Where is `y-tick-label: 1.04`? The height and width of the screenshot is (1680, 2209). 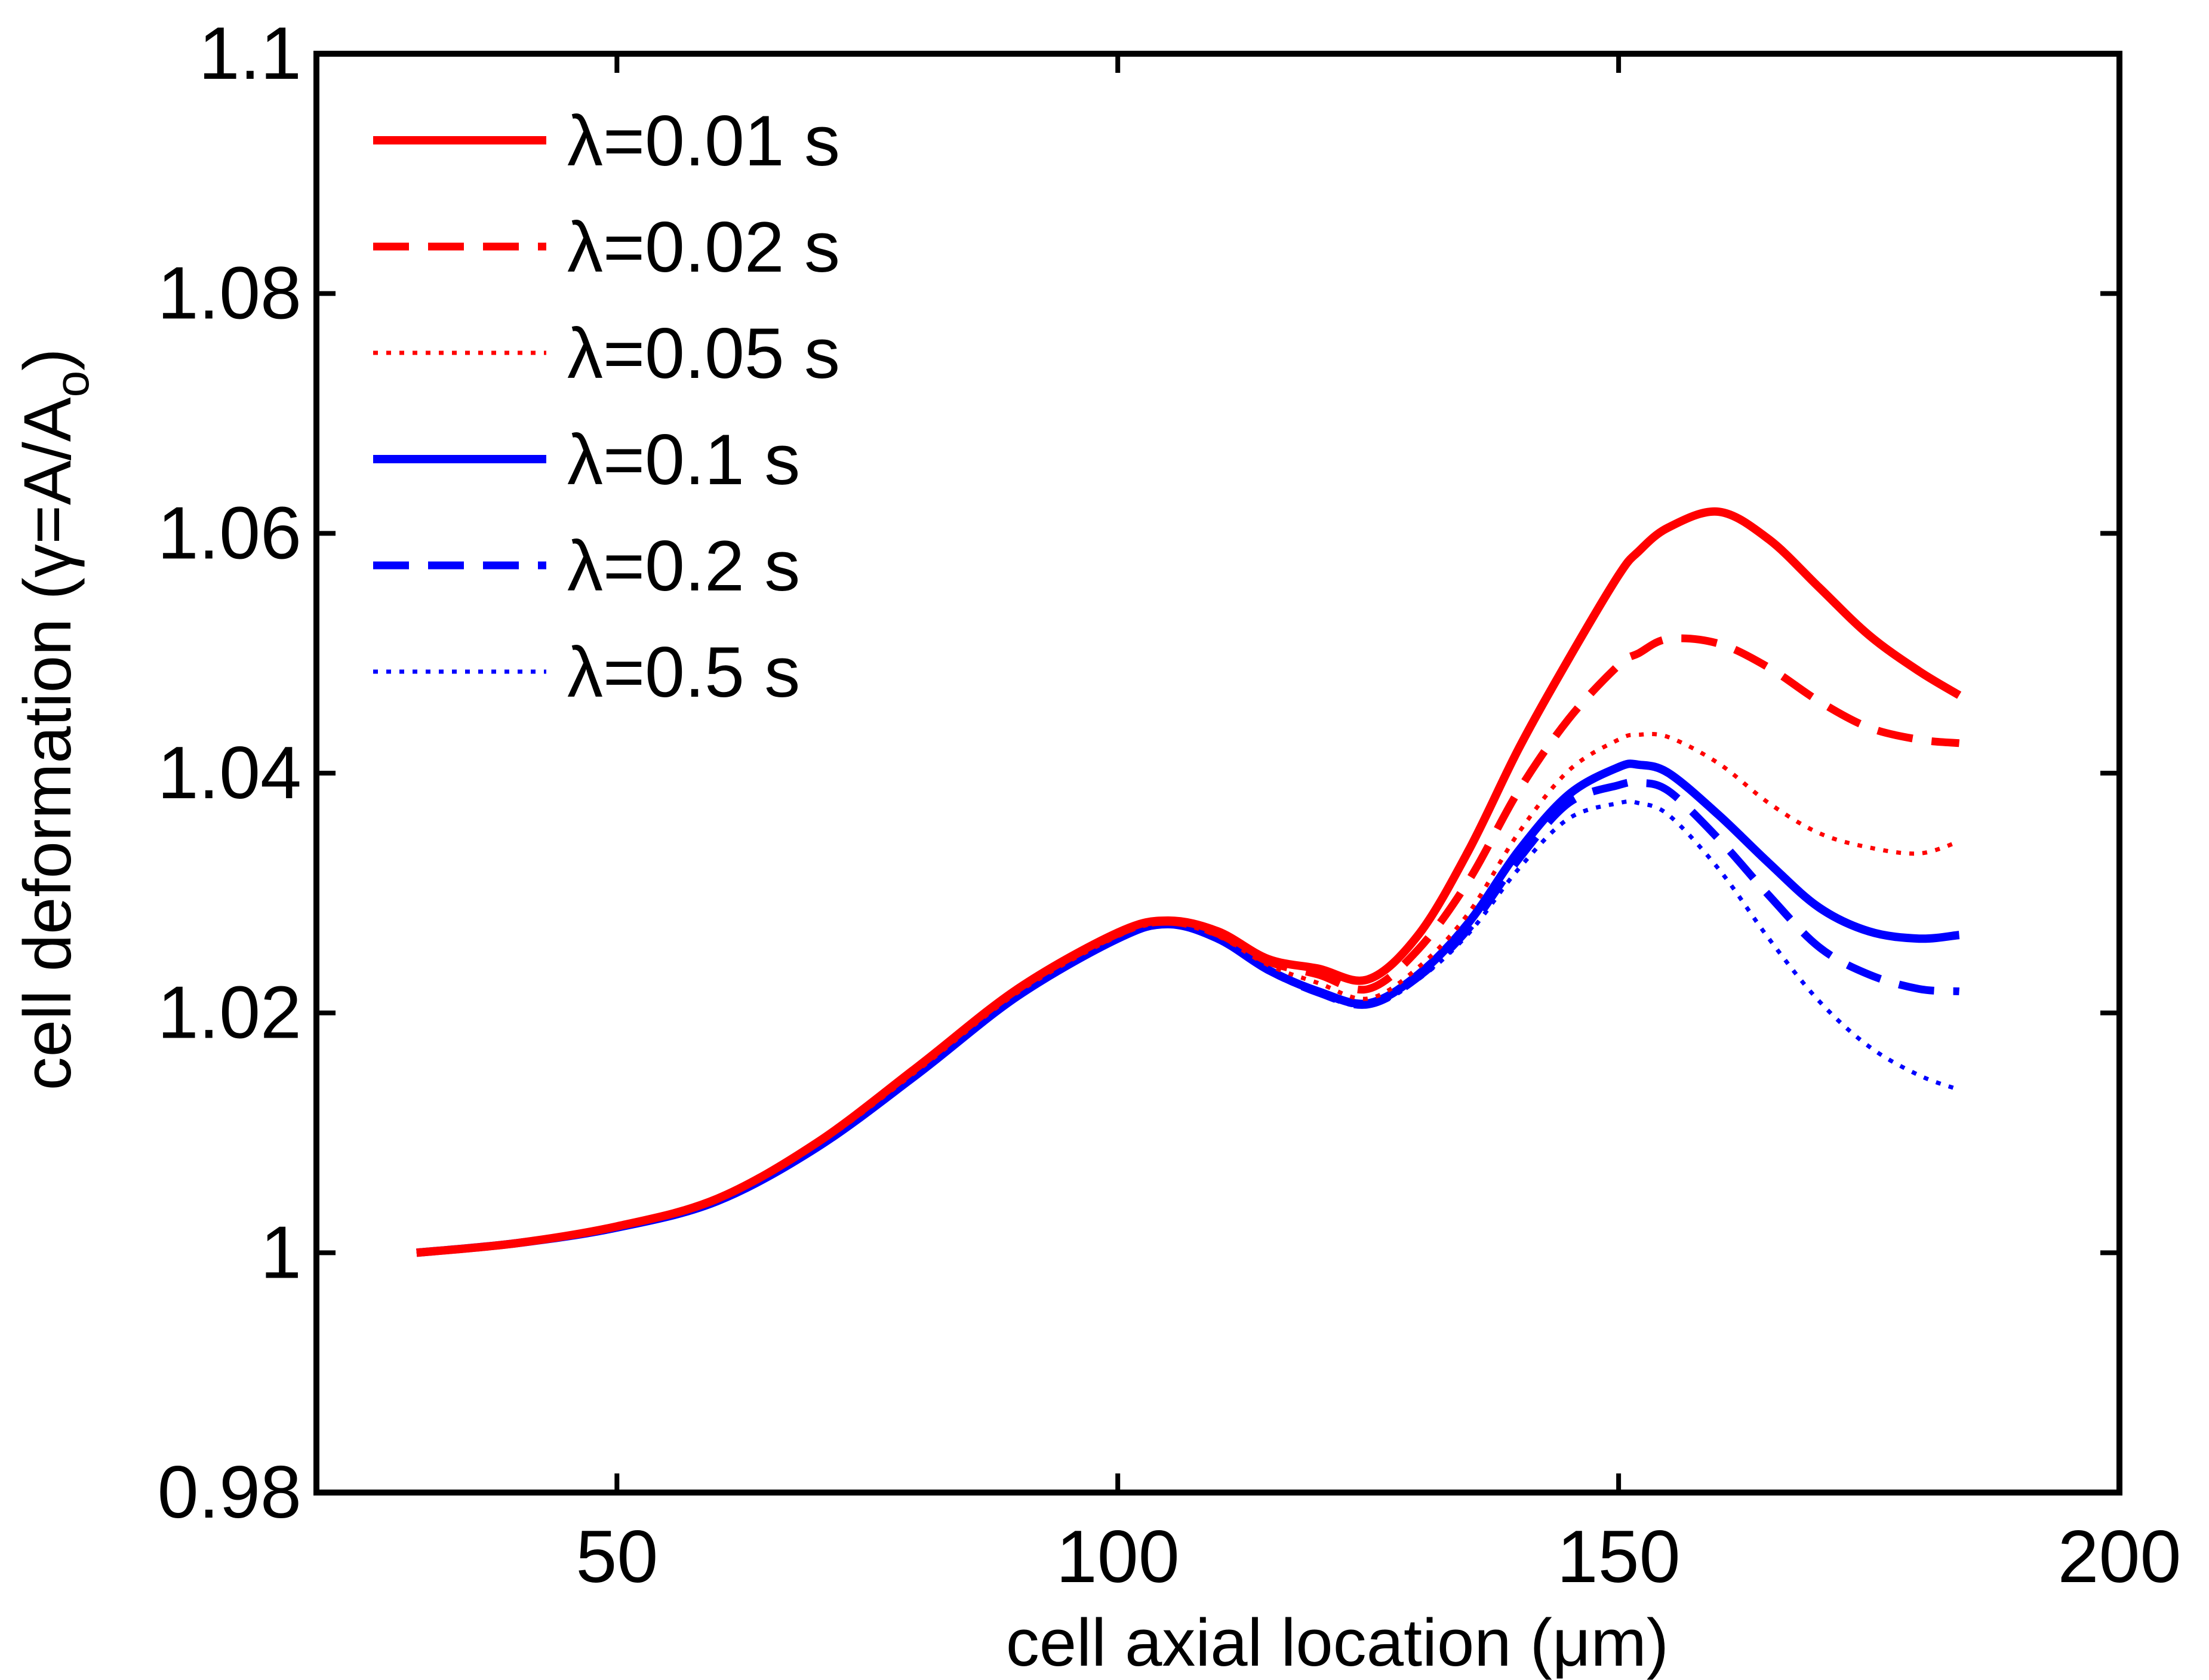 y-tick-label: 1.04 is located at coordinates (229, 773).